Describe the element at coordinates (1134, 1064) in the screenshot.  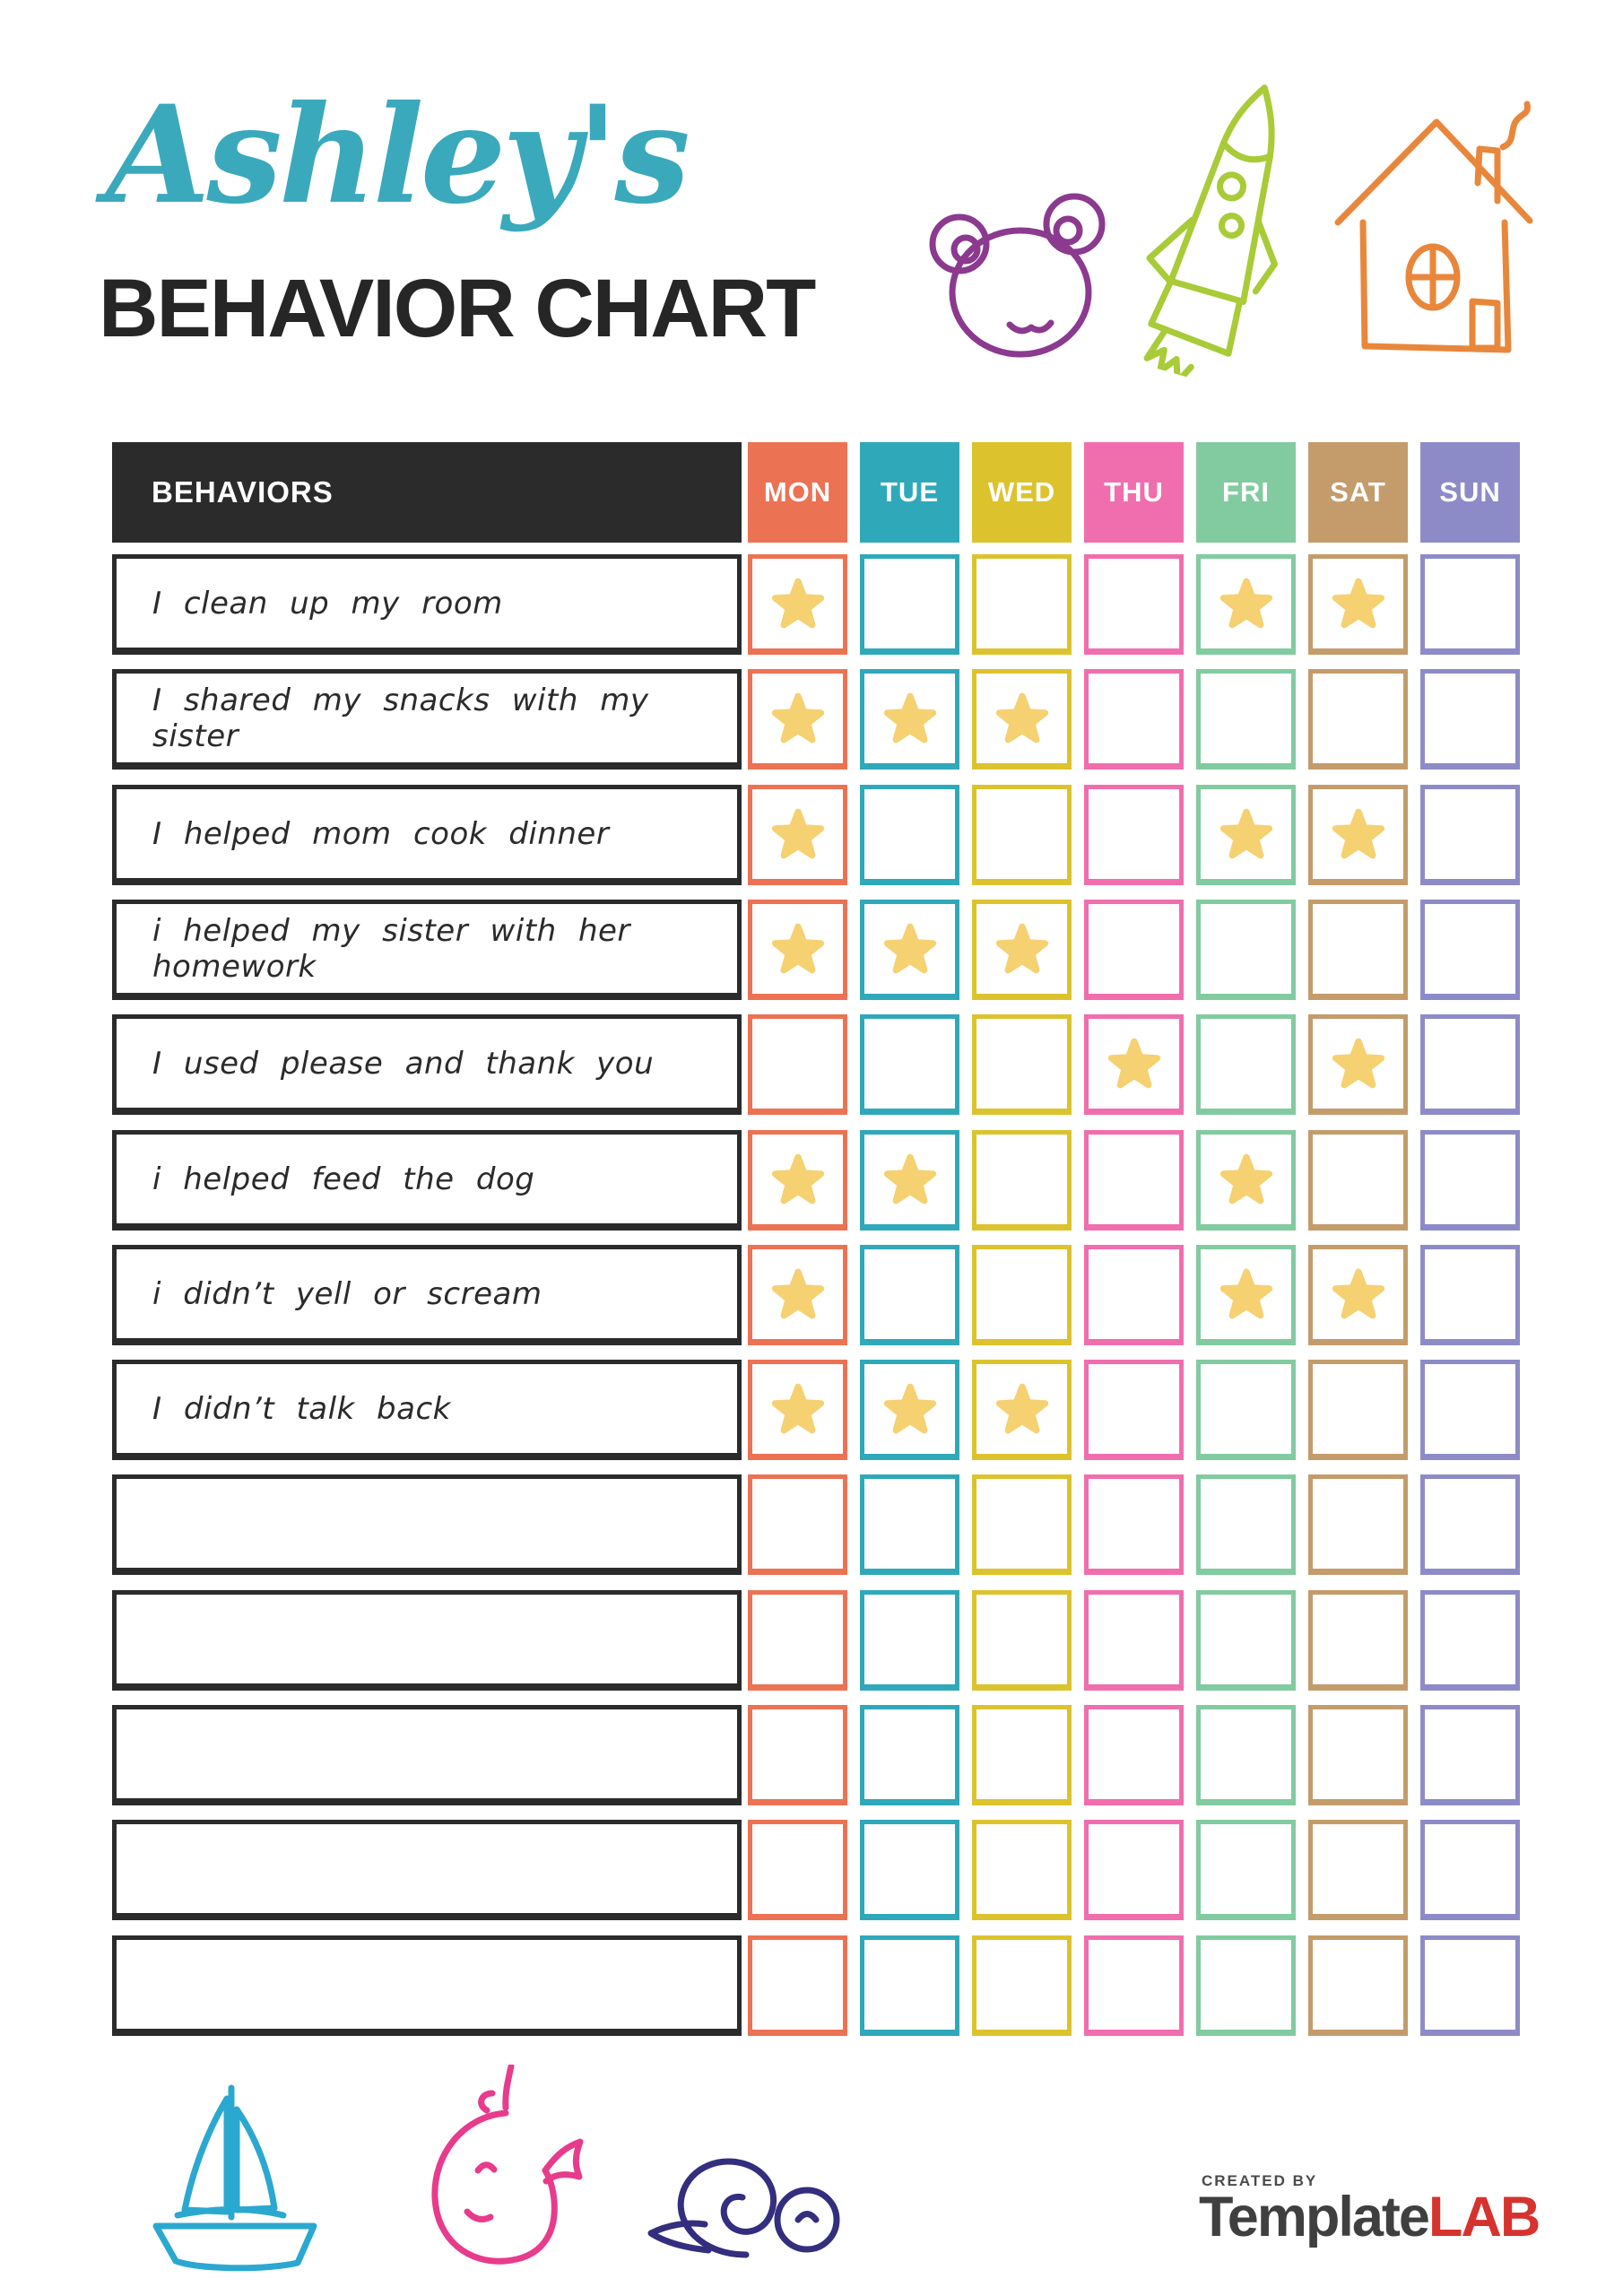
I see `star-cell-thu-row5` at that location.